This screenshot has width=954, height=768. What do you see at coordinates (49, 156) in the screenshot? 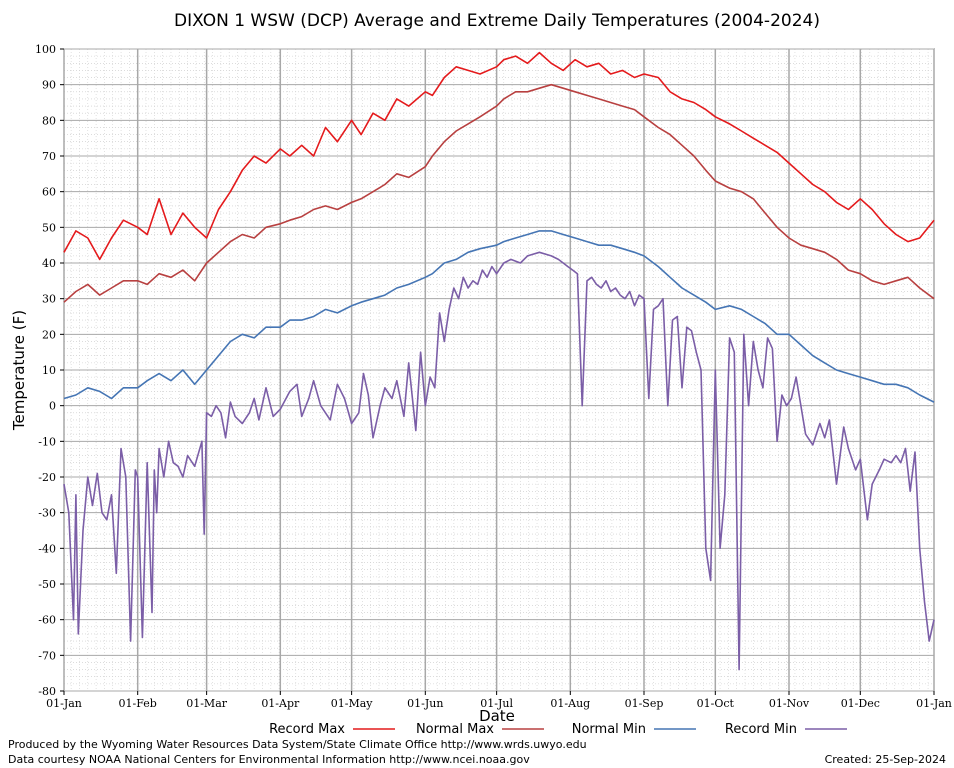
I see `y-tick-label: 70` at bounding box center [49, 156].